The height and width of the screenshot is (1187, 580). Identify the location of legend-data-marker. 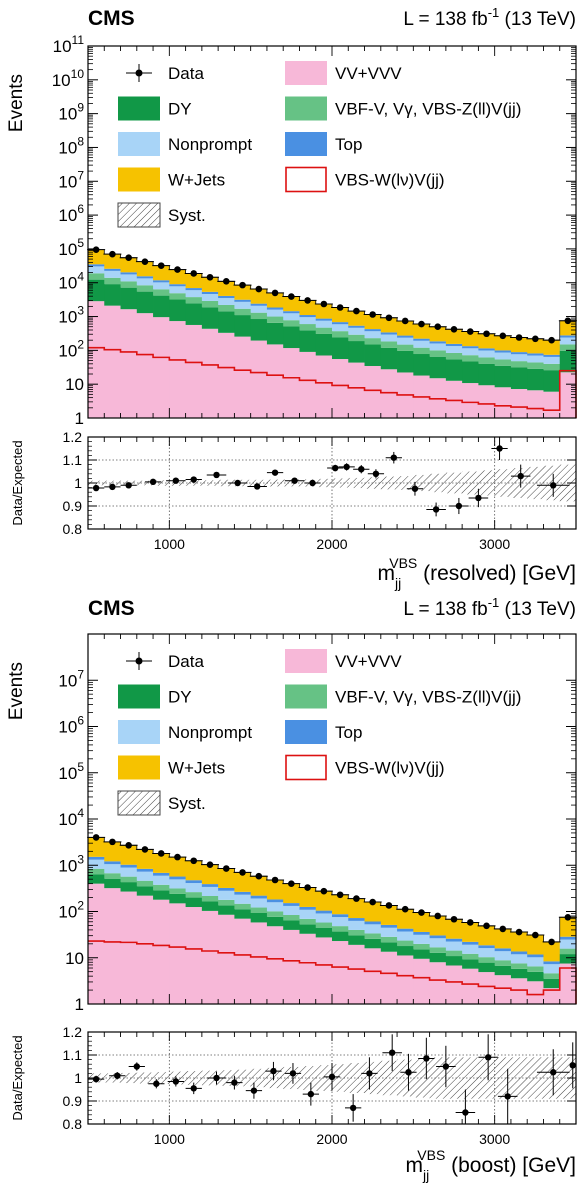
(139, 661).